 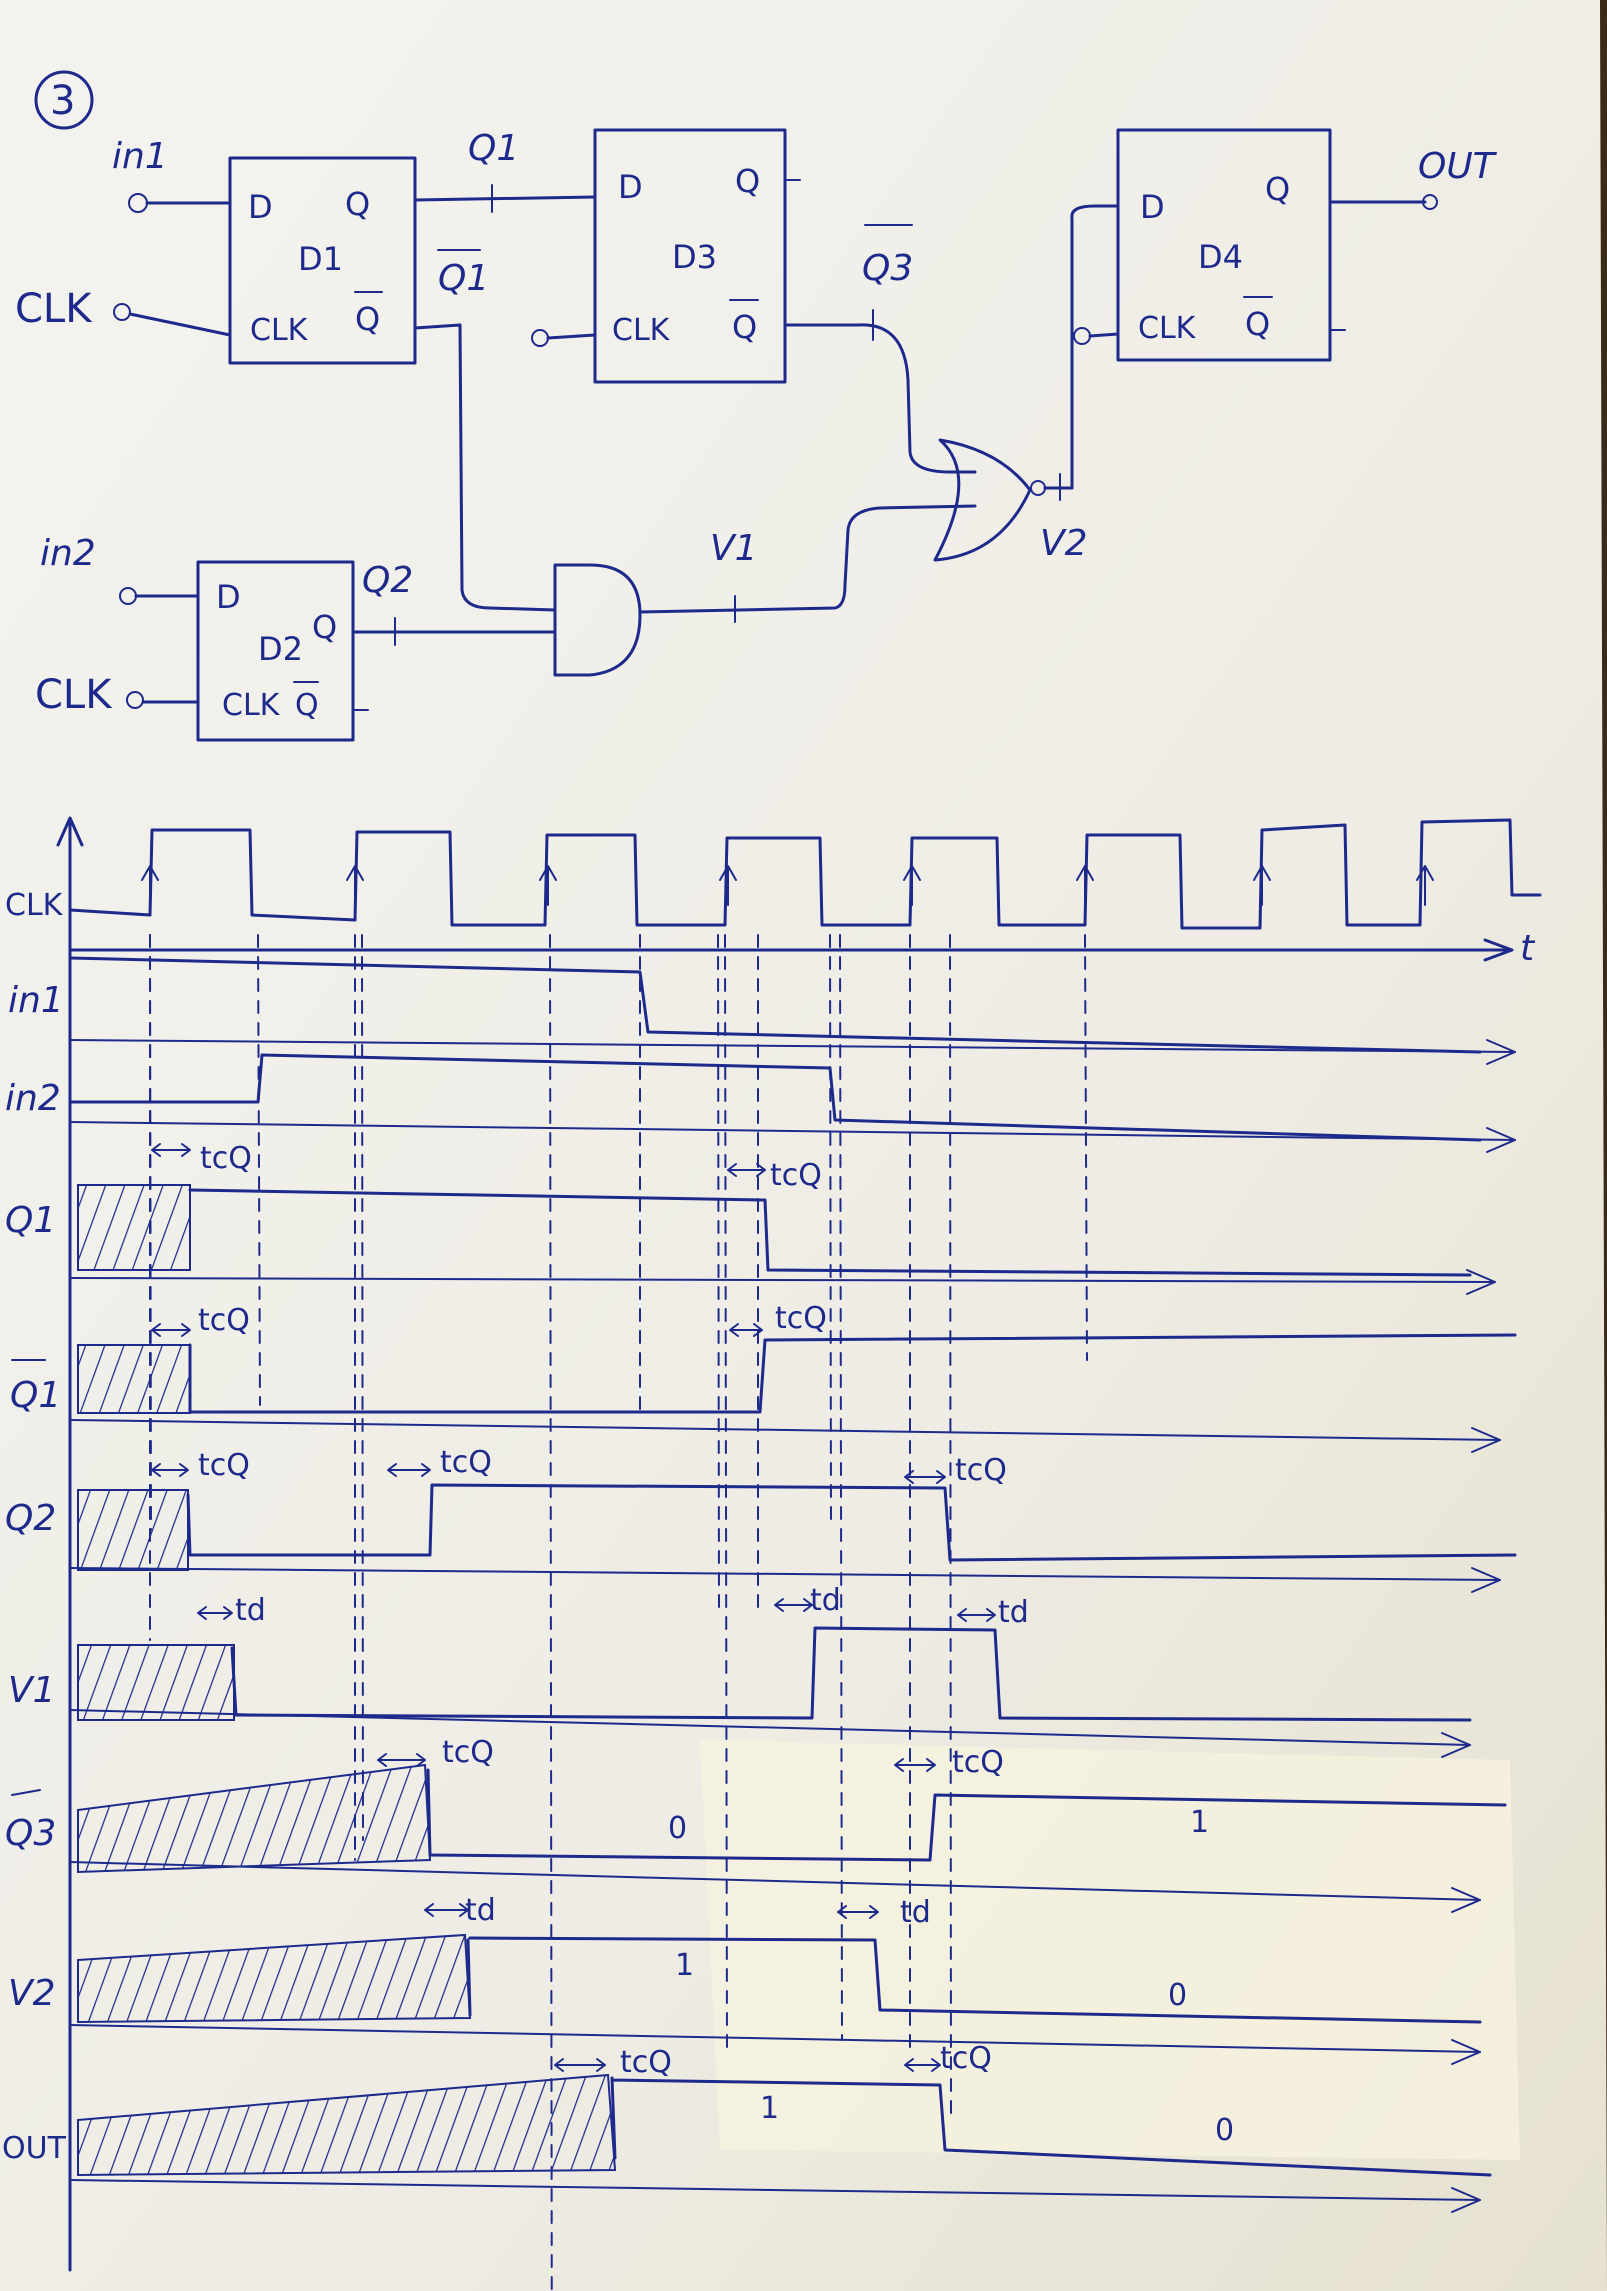 What do you see at coordinates (347, 2125) in the screenshot?
I see `out-hatch` at bounding box center [347, 2125].